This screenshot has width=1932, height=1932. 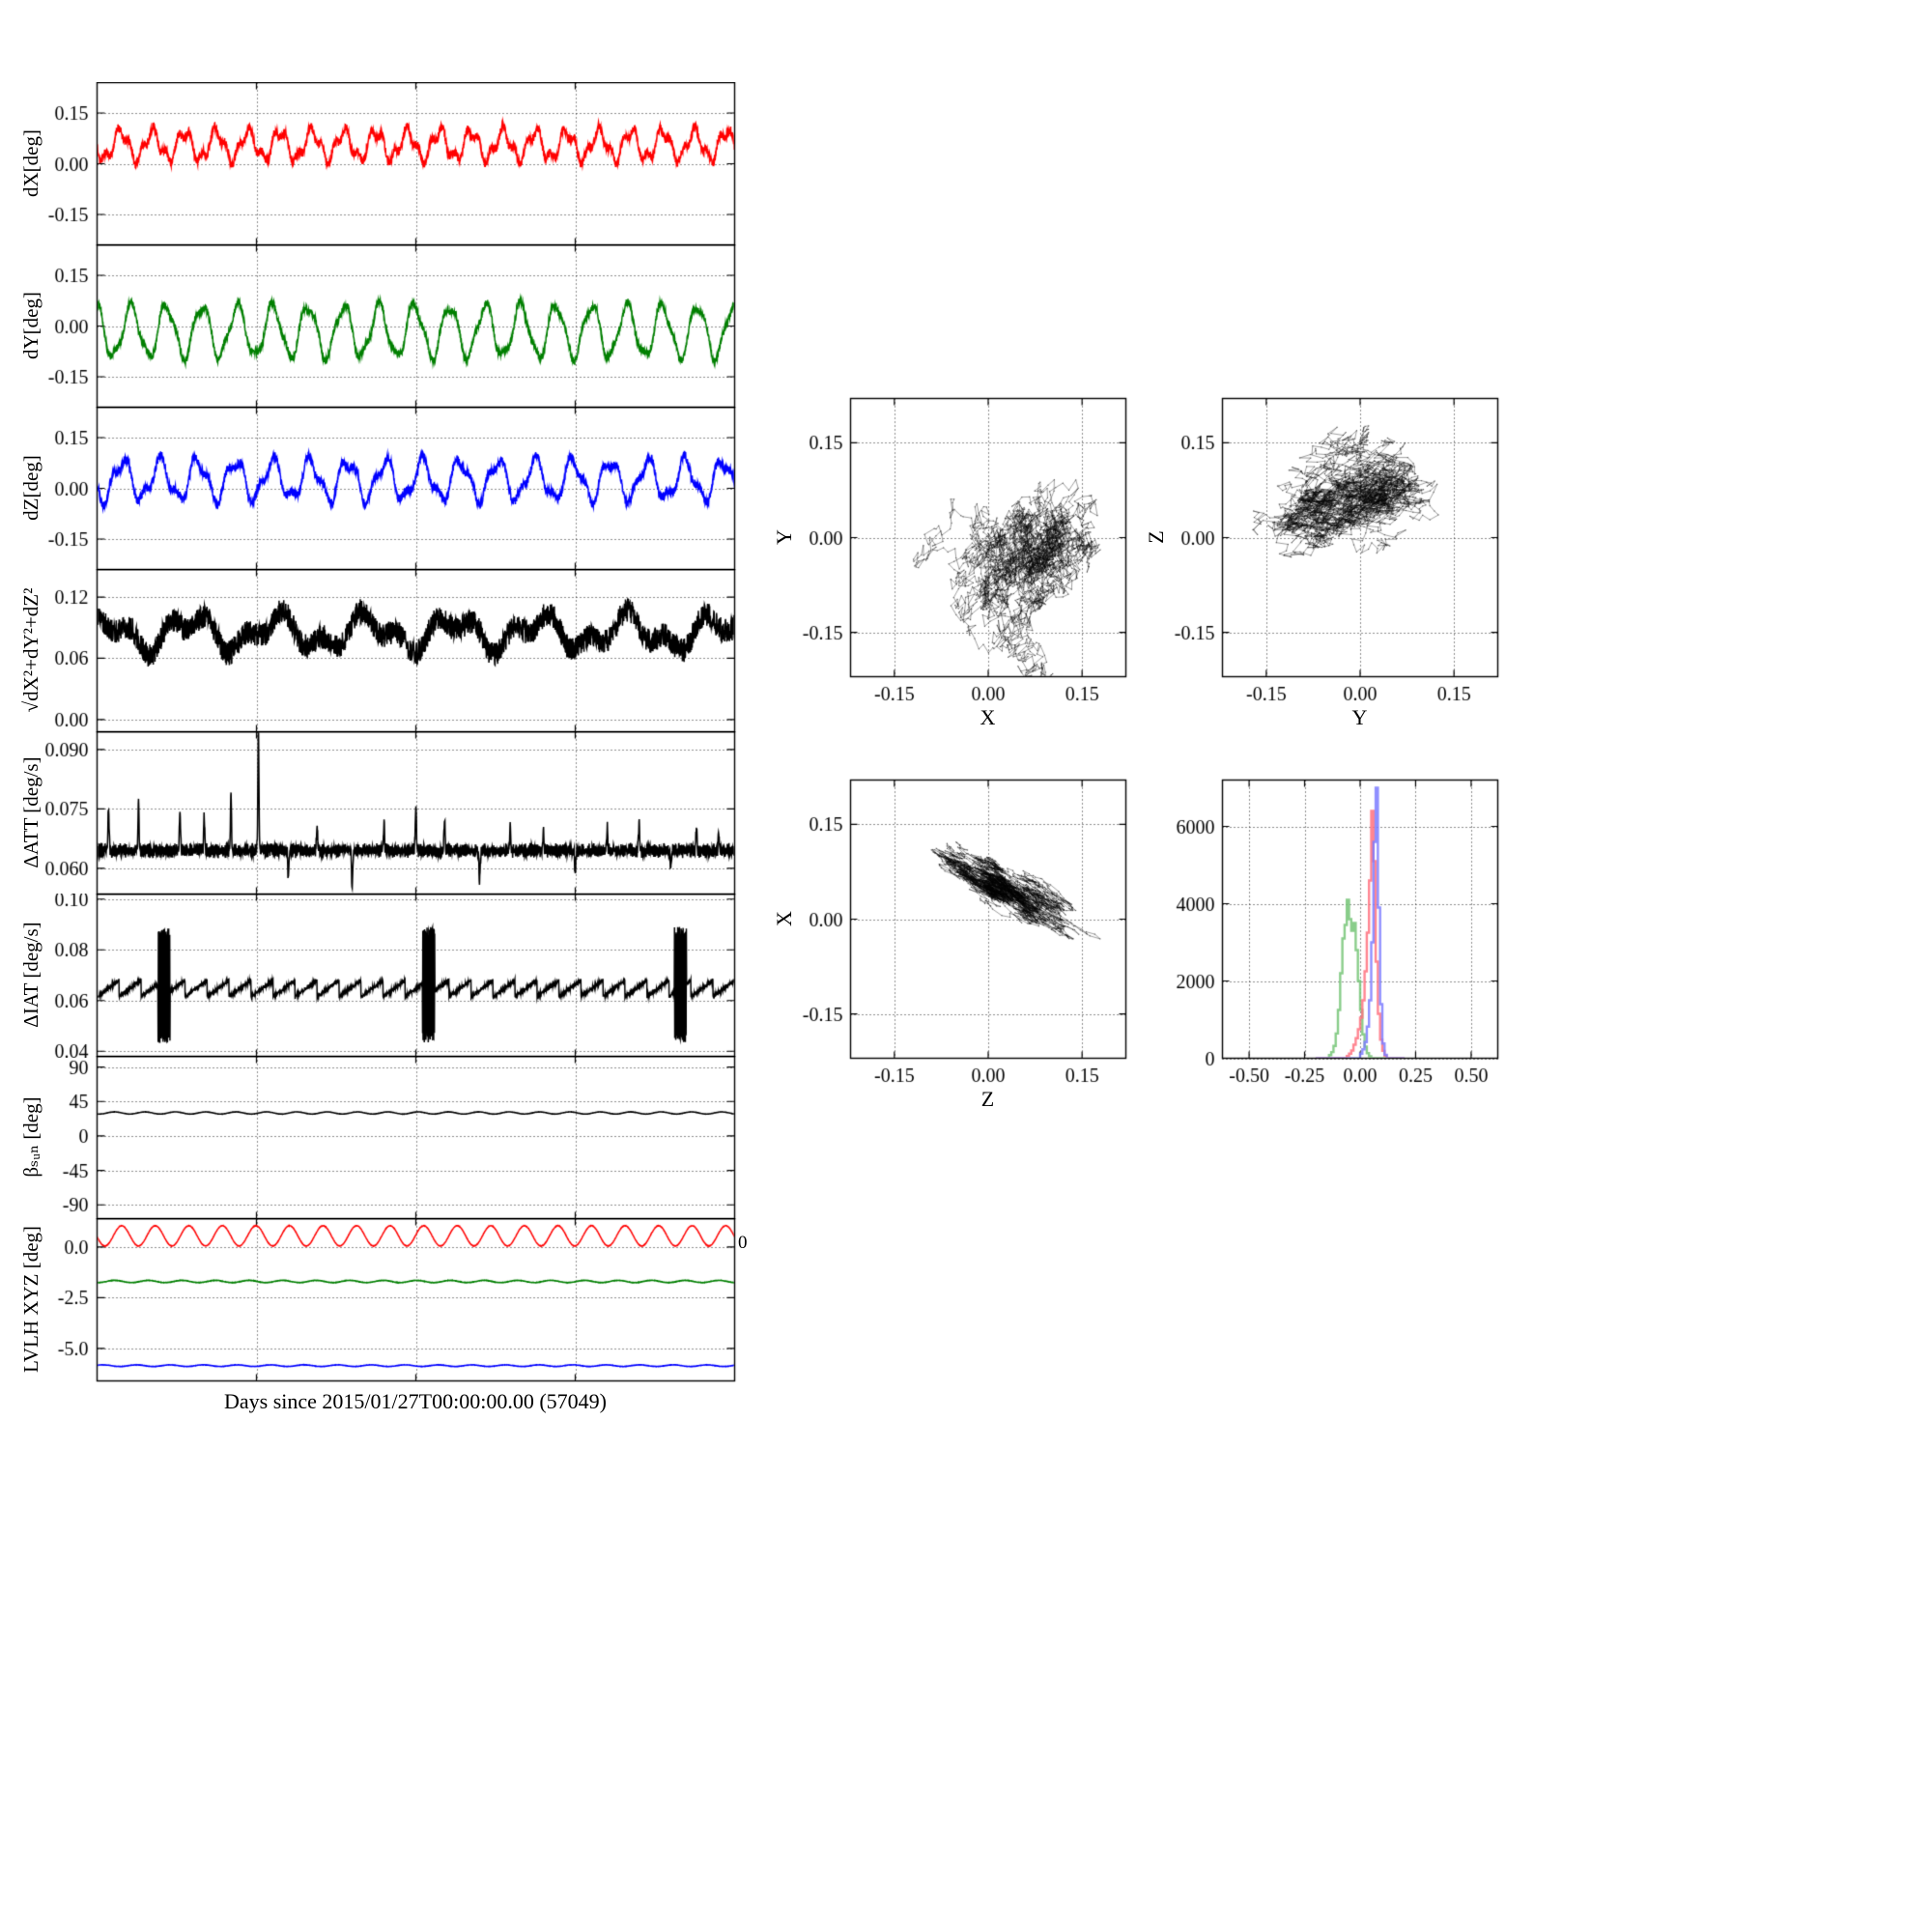 What do you see at coordinates (1323, 543) in the screenshot?
I see `scatter-z-vs-y` at bounding box center [1323, 543].